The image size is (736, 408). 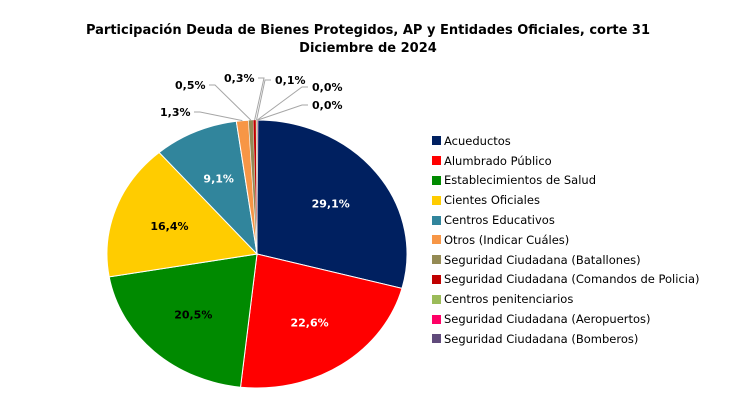 I want to click on data-label-8: 0,1%, so click(x=290, y=80).